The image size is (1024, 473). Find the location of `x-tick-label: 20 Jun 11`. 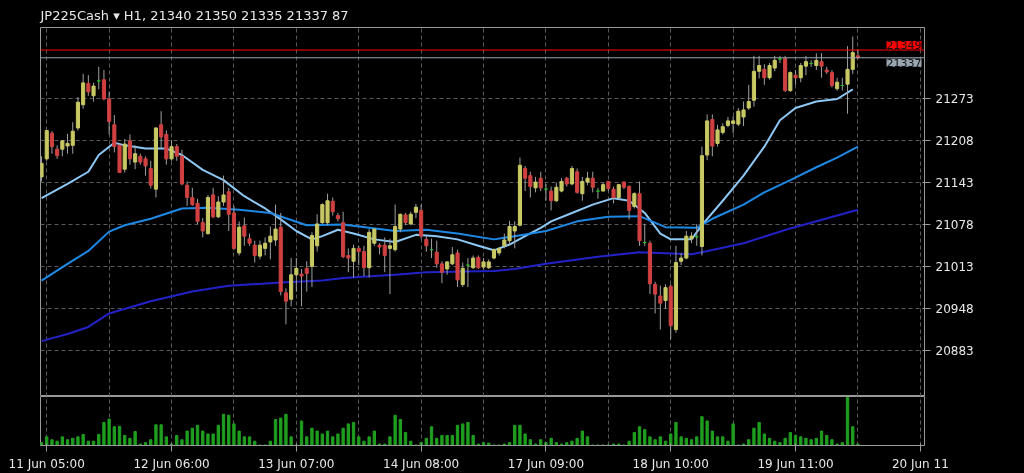

x-tick-label: 20 Jun 11 is located at coordinates (920, 463).